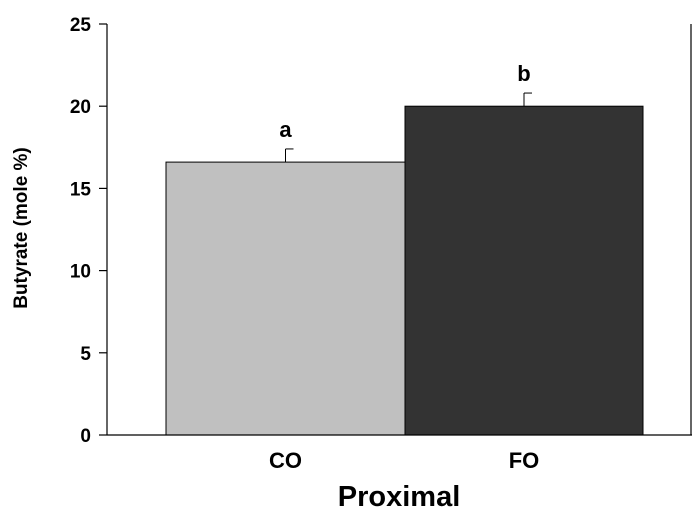 Image resolution: width=692 pixels, height=515 pixels. I want to click on x-tick-label-co: CO, so click(285, 460).